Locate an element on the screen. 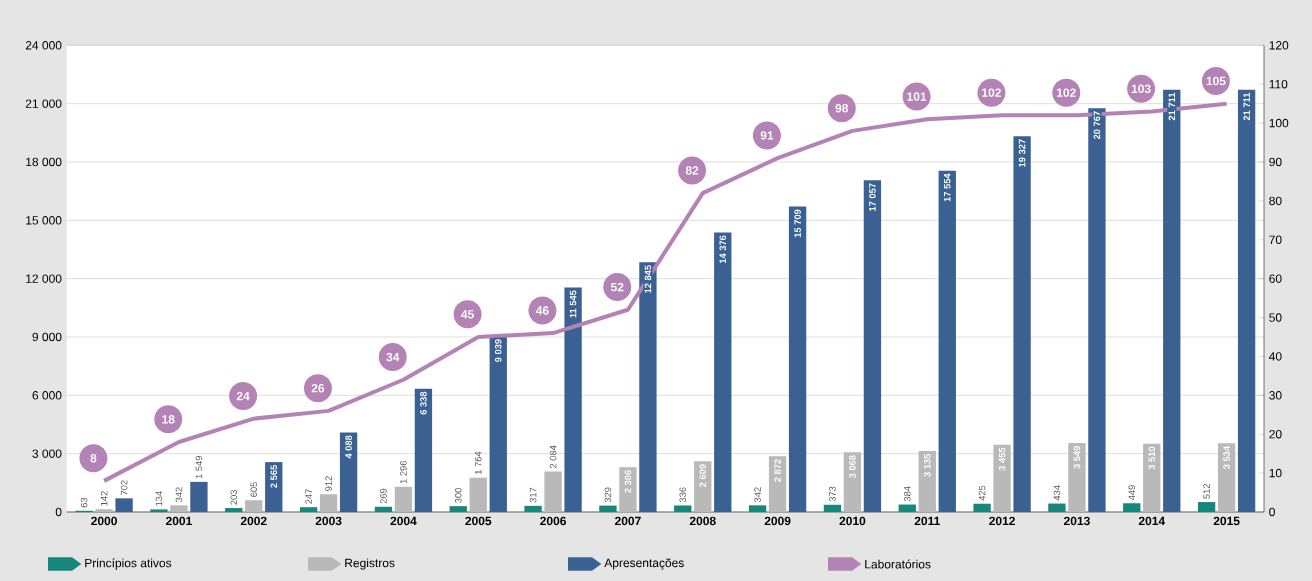 This screenshot has width=1312, height=581. data-label: 3 135 is located at coordinates (927, 465).